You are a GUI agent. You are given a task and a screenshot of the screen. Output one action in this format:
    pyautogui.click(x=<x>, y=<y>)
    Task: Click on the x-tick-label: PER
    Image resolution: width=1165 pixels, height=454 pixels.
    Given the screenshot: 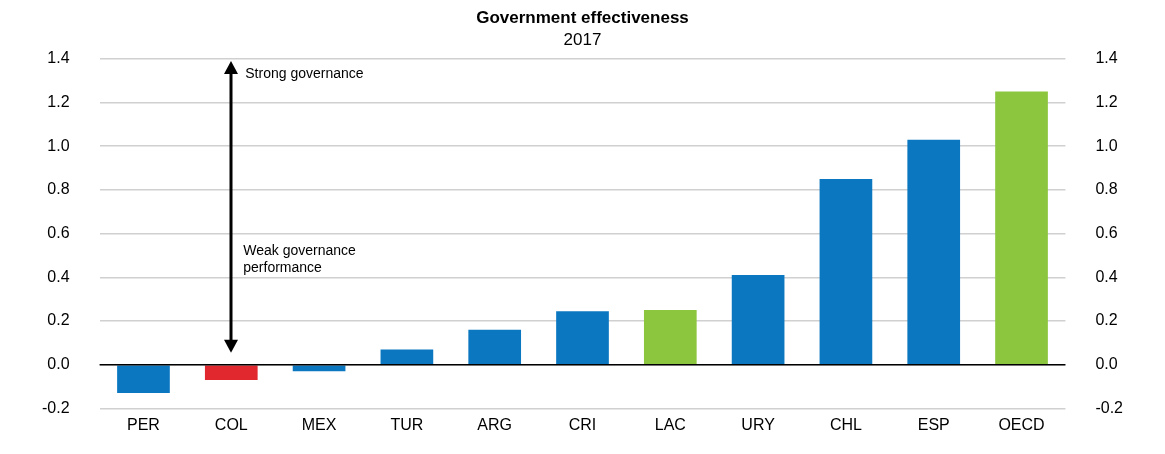 What is the action you would take?
    pyautogui.click(x=143, y=425)
    